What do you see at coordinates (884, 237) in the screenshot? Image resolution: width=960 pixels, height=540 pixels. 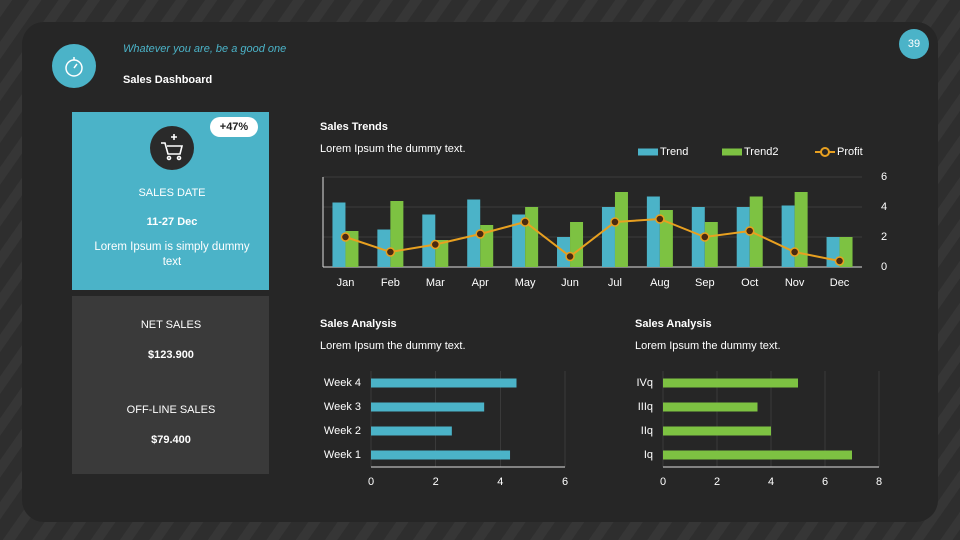 I see `y-tick-label: 2` at bounding box center [884, 237].